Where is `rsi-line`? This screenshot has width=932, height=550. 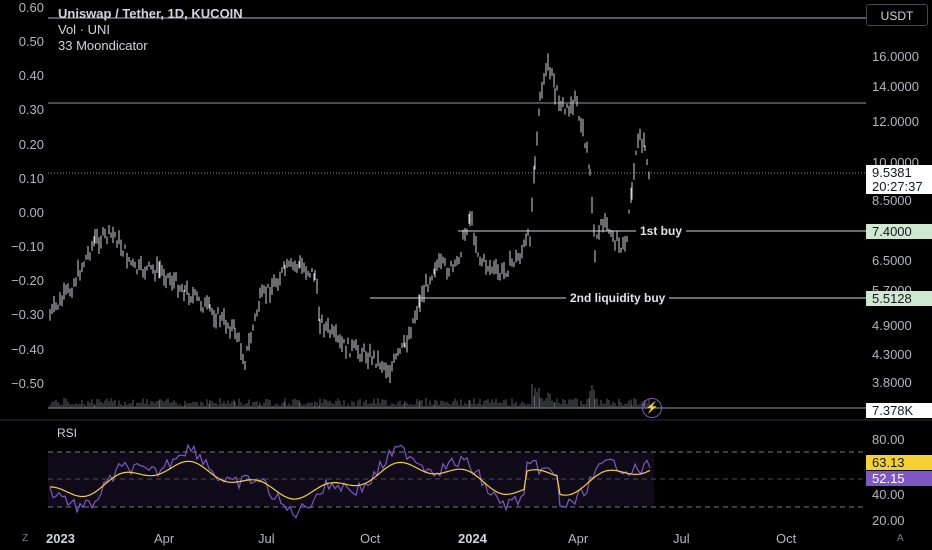
rsi-line is located at coordinates (350, 481).